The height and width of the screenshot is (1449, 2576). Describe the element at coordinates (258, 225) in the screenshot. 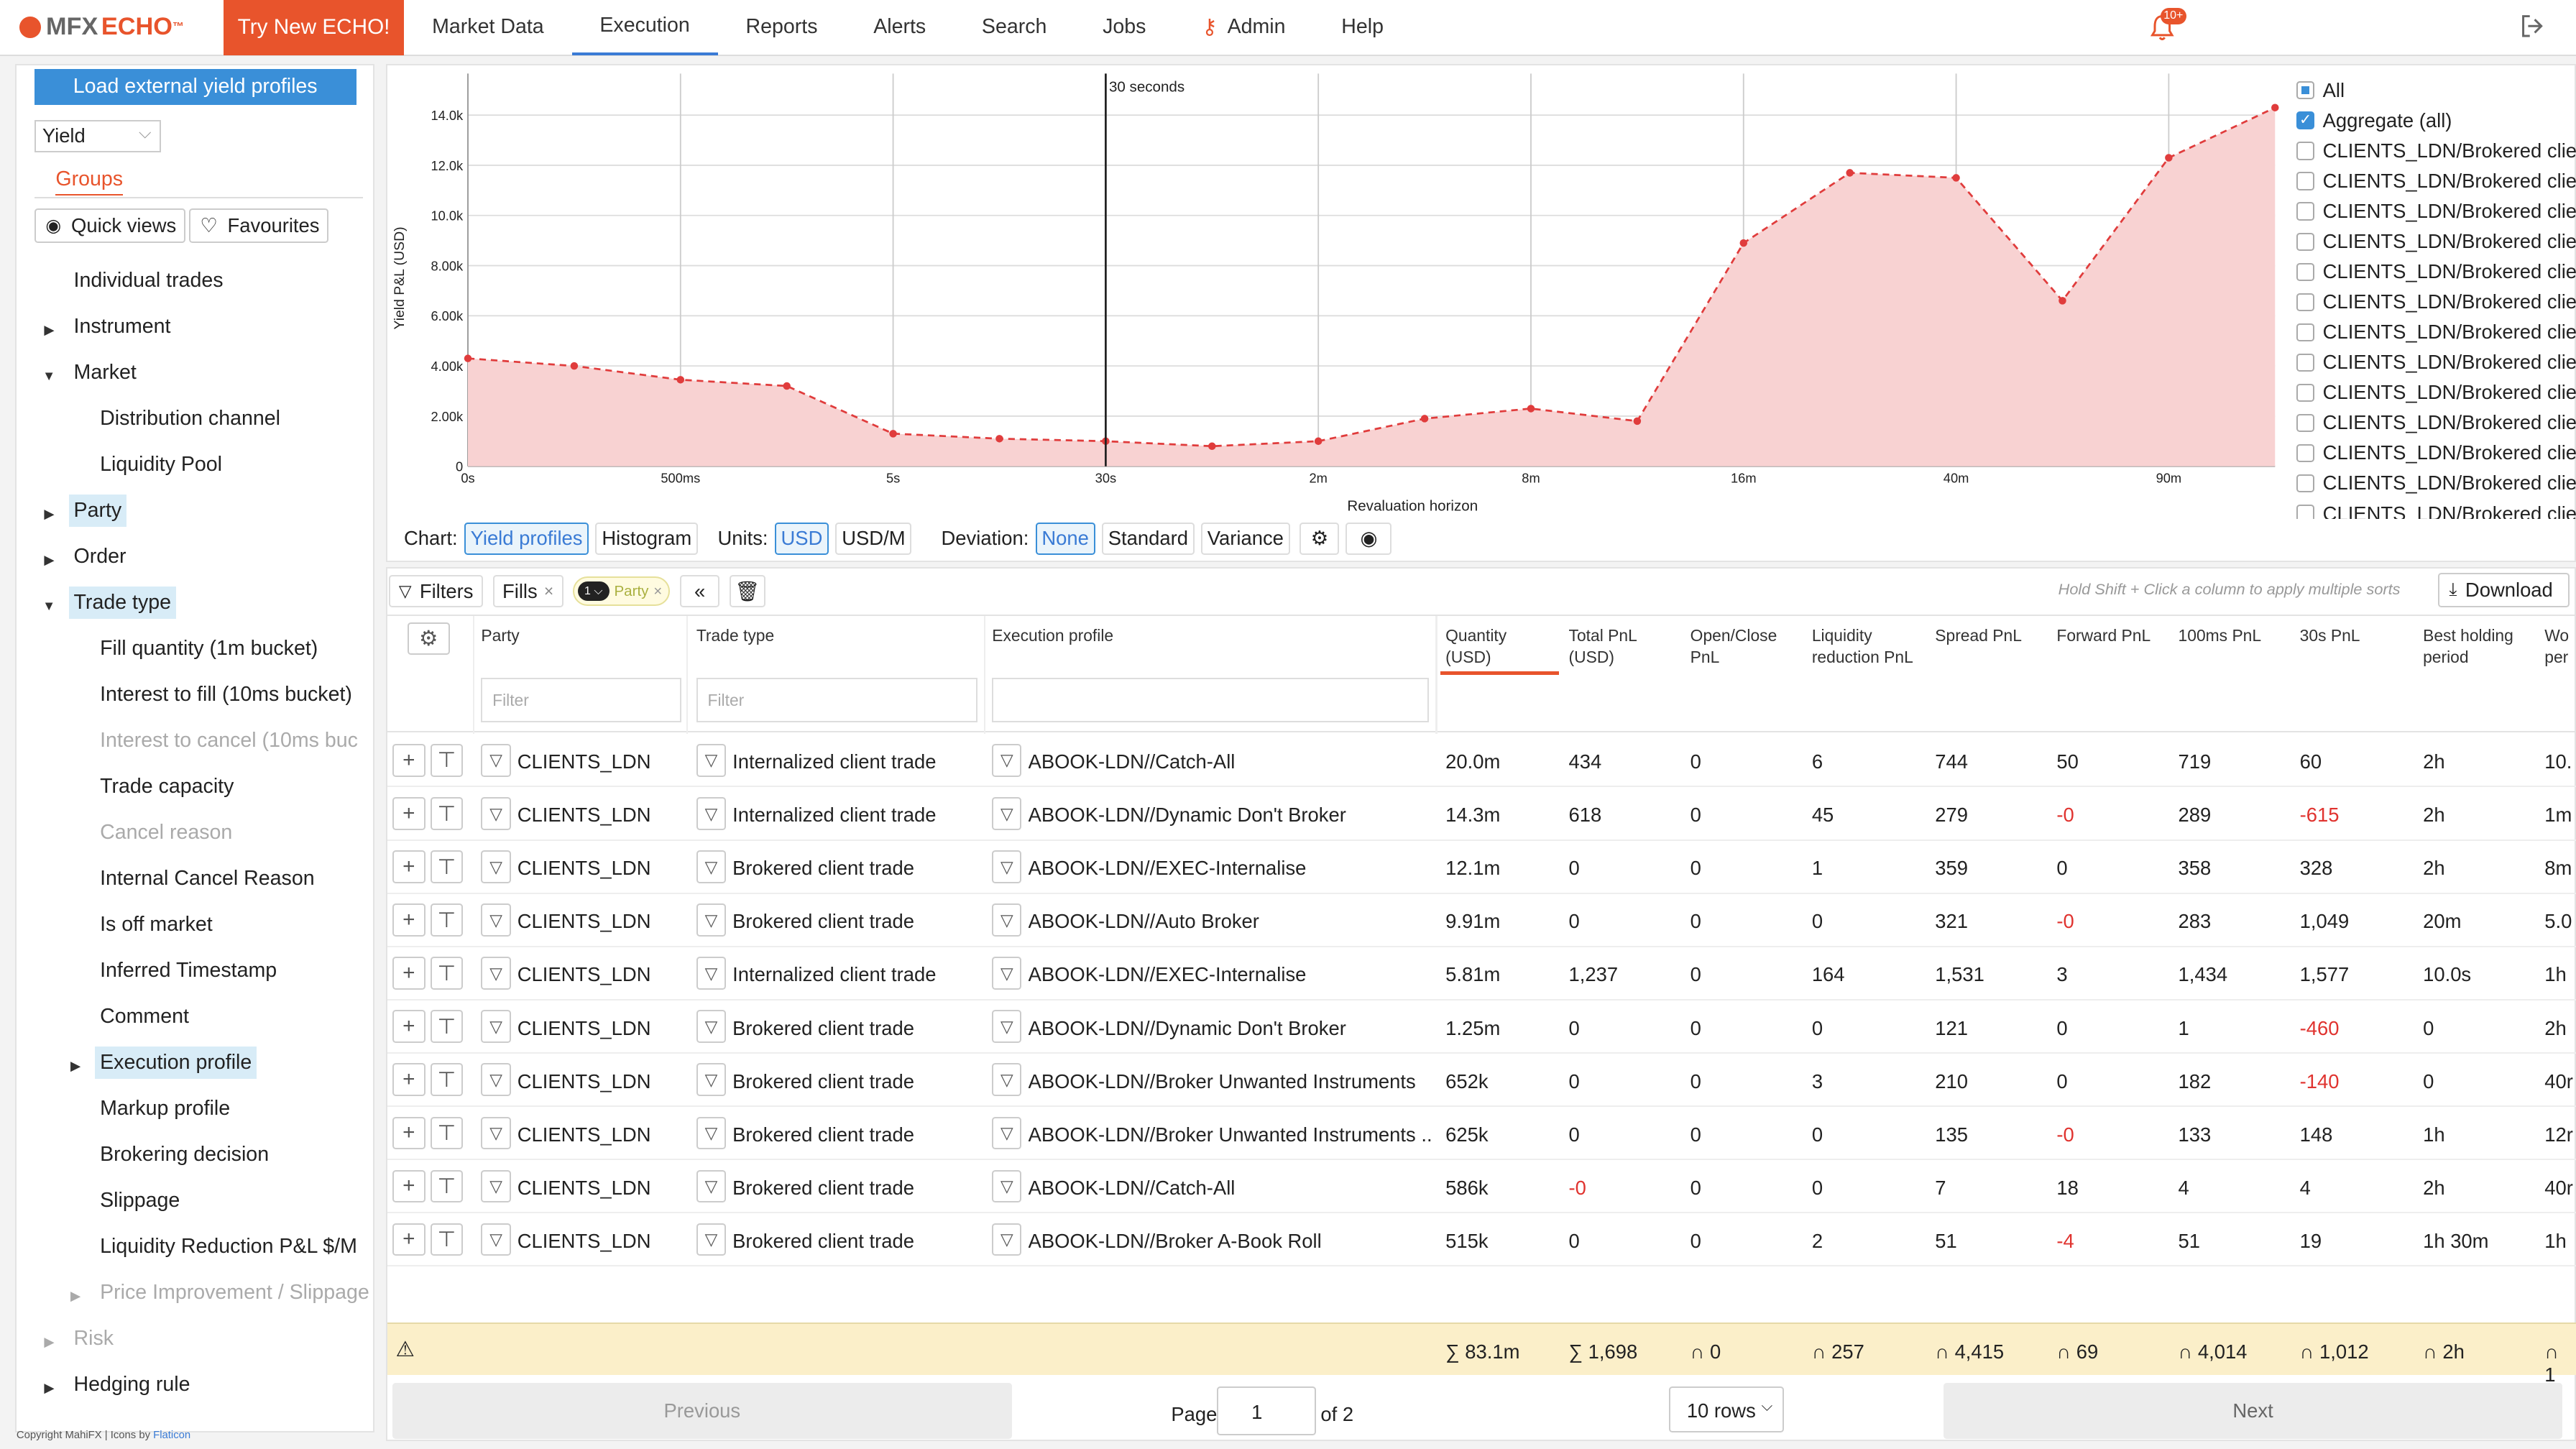

I see `favourites-button: ♡ Favourites` at that location.